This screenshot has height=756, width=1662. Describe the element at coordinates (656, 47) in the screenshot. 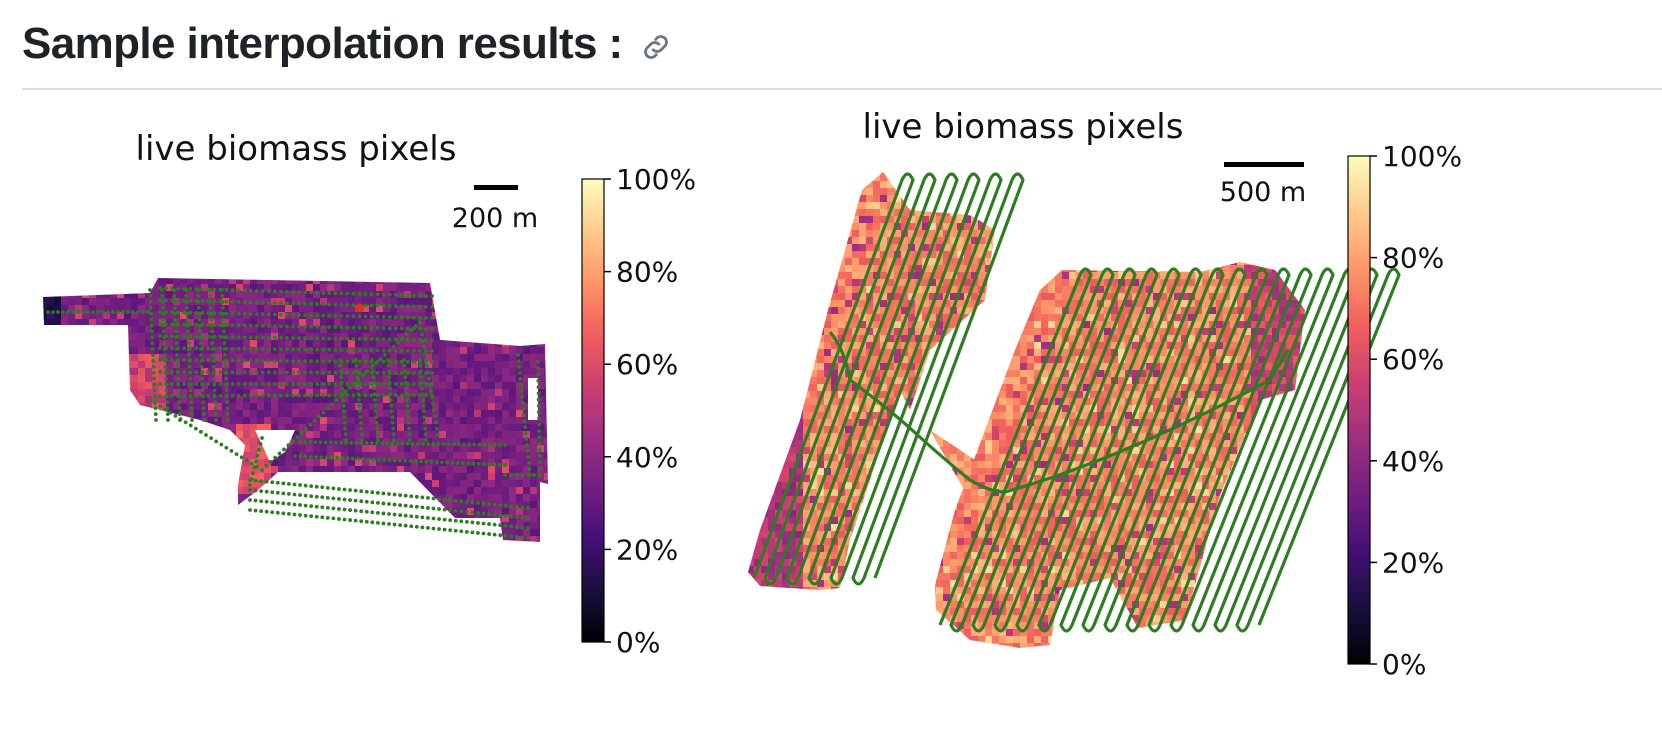

I see `link-icon` at that location.